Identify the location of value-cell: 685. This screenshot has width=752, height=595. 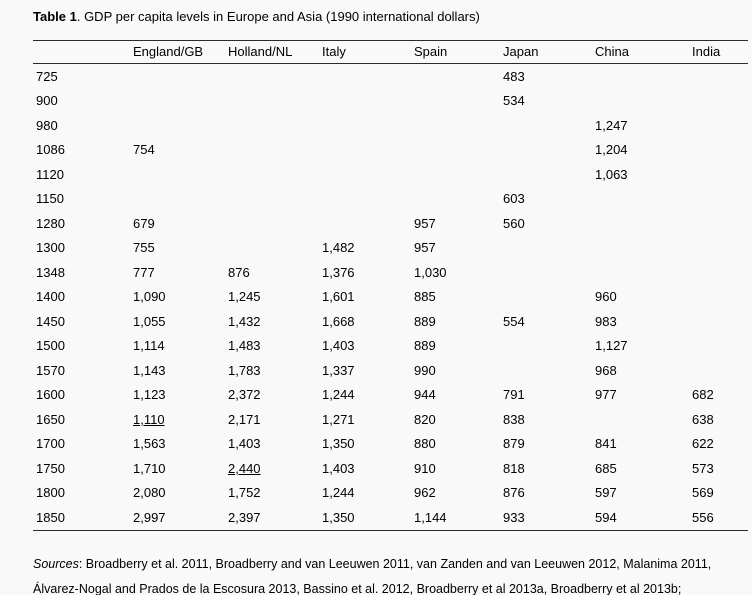
(606, 468).